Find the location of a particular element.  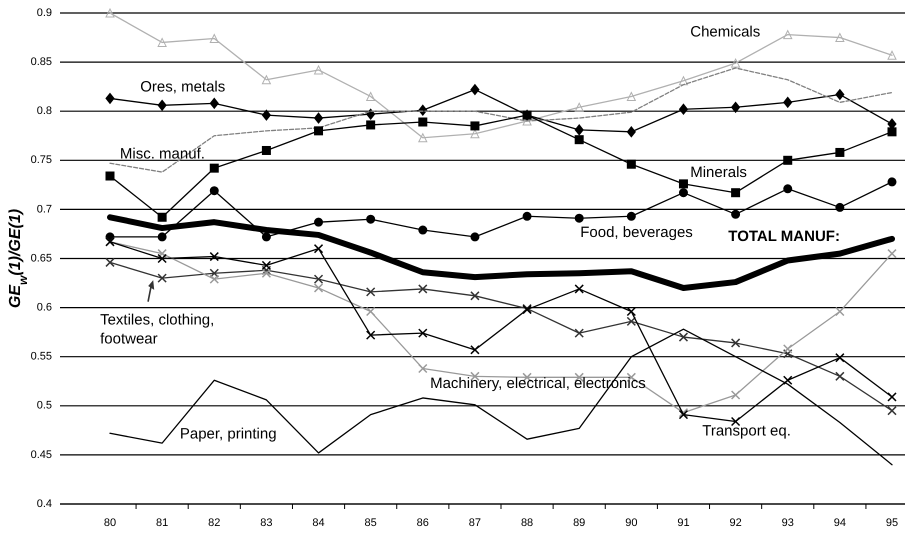

x-tick-label: 91 is located at coordinates (683, 523).